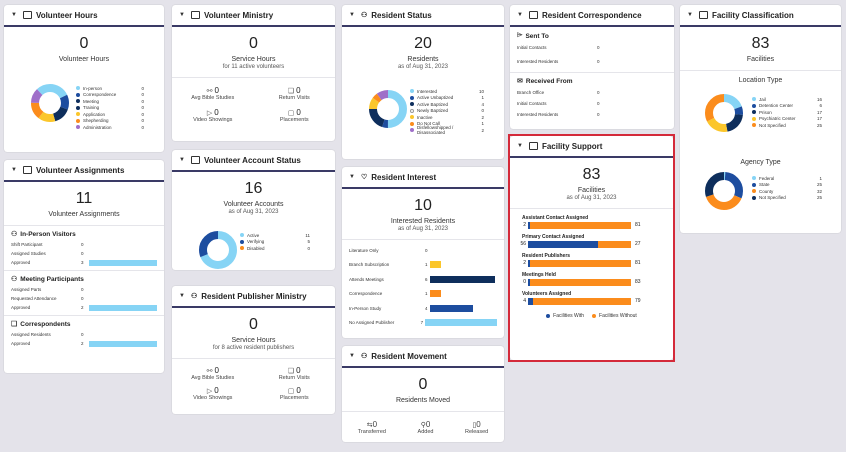 Image resolution: width=846 pixels, height=452 pixels. Describe the element at coordinates (84, 334) in the screenshot. I see `assignment-row: Assigned Residents 0` at that location.